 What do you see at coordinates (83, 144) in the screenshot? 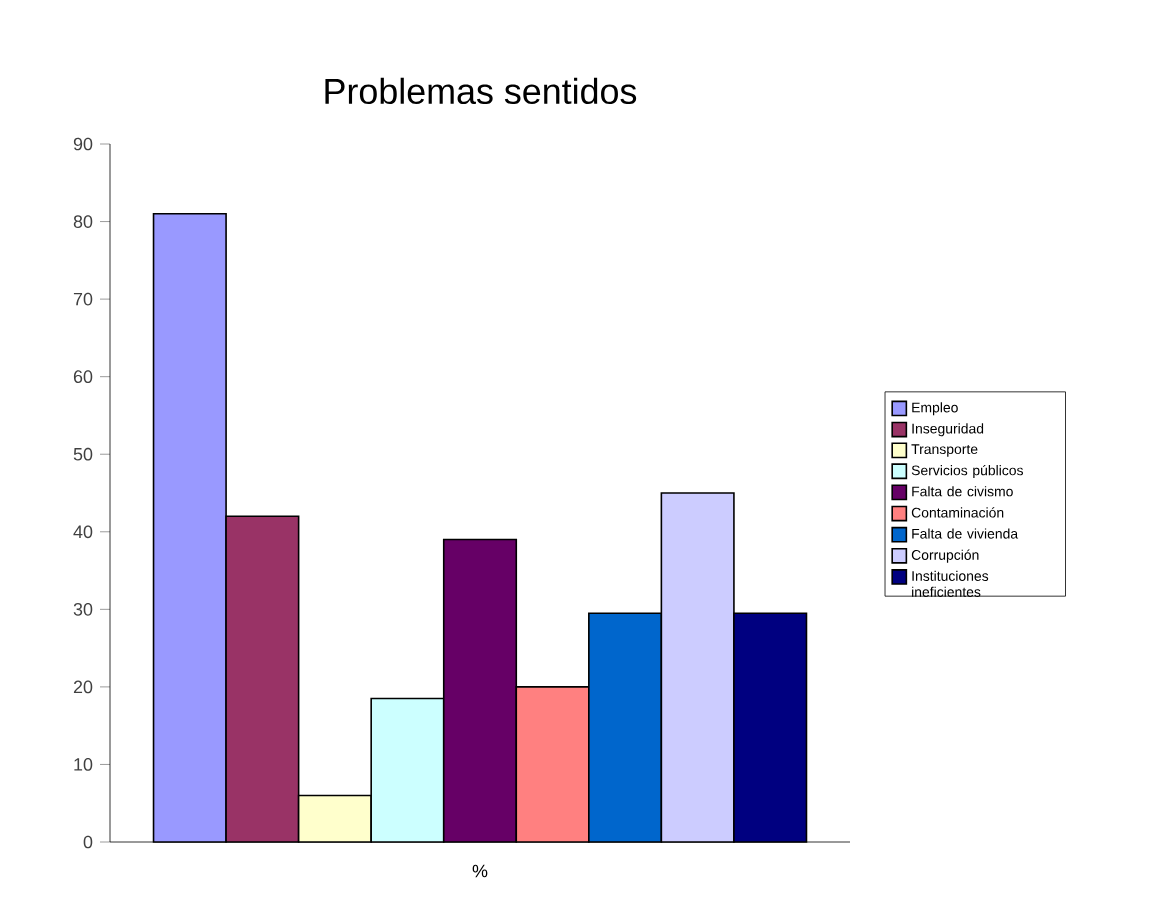
I see `y-tick-label: 90` at bounding box center [83, 144].